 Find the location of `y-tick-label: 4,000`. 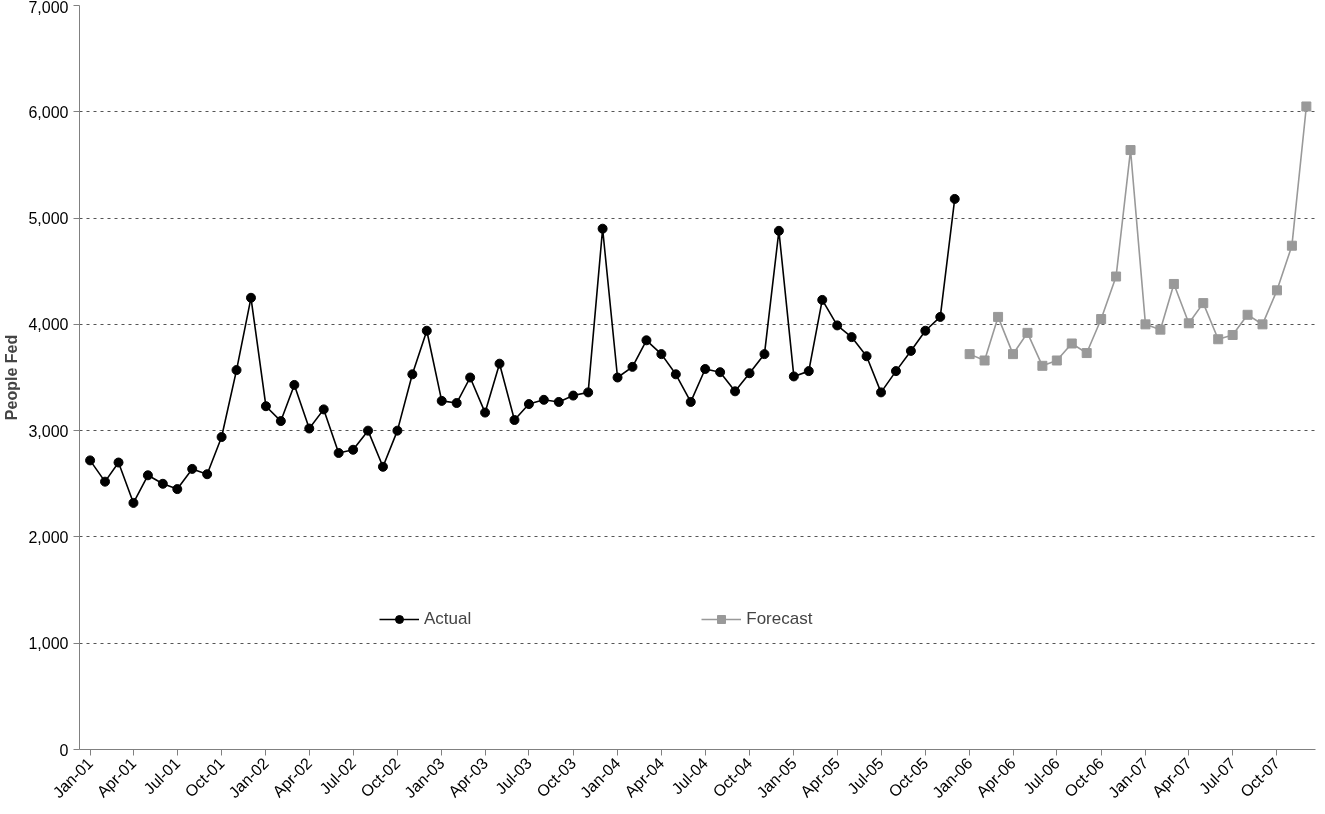

y-tick-label: 4,000 is located at coordinates (48, 325).